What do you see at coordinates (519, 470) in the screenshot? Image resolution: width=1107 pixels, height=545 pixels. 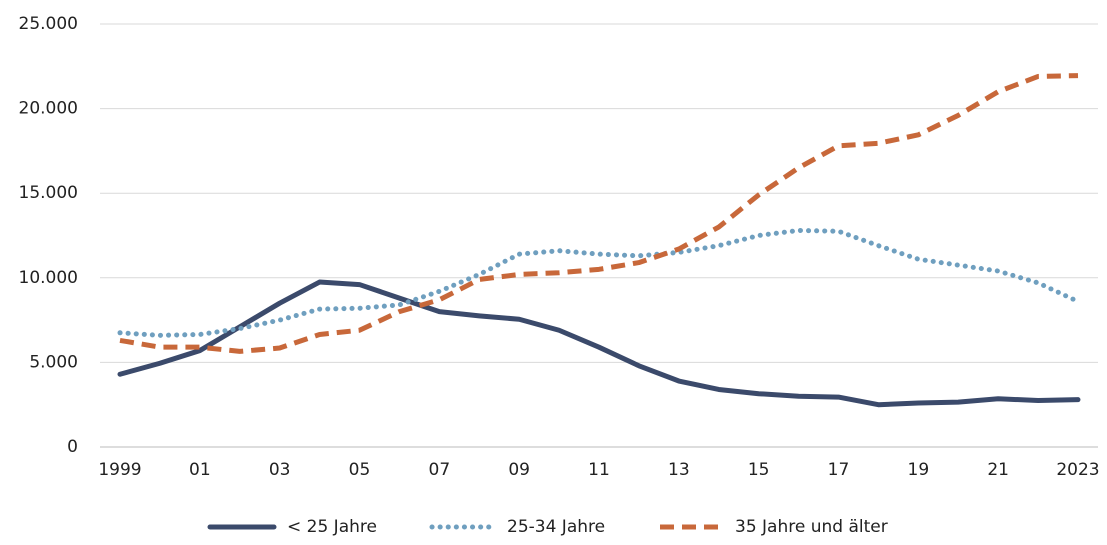 I see `x-tick-label: 09` at bounding box center [519, 470].